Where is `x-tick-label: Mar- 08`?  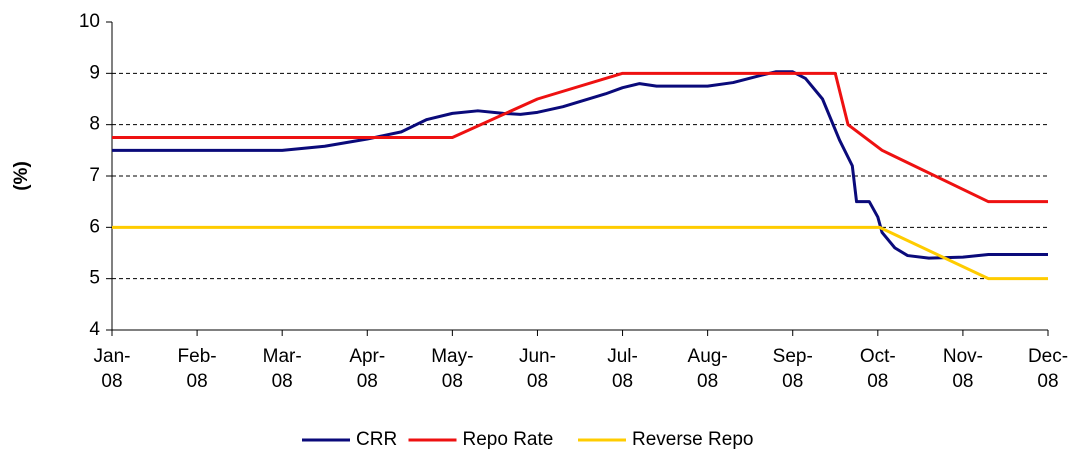
x-tick-label: Mar- 08 is located at coordinates (282, 369).